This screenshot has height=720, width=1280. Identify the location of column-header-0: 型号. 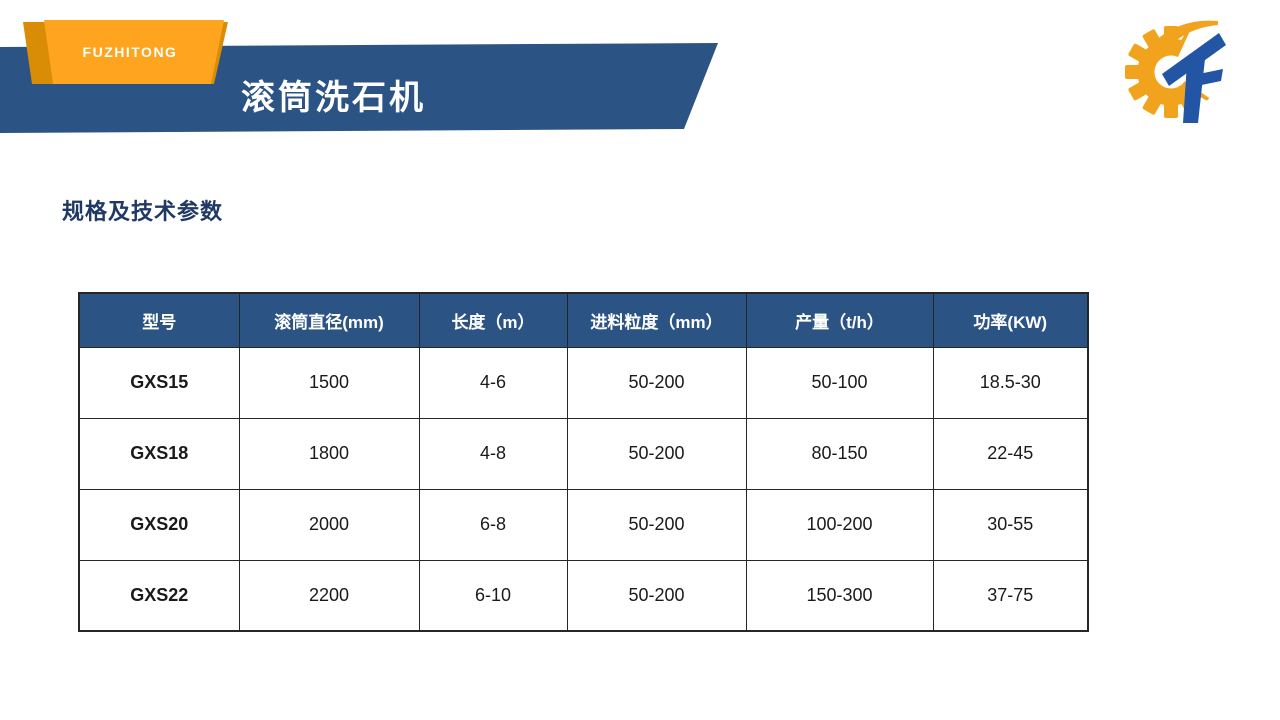
(159, 320).